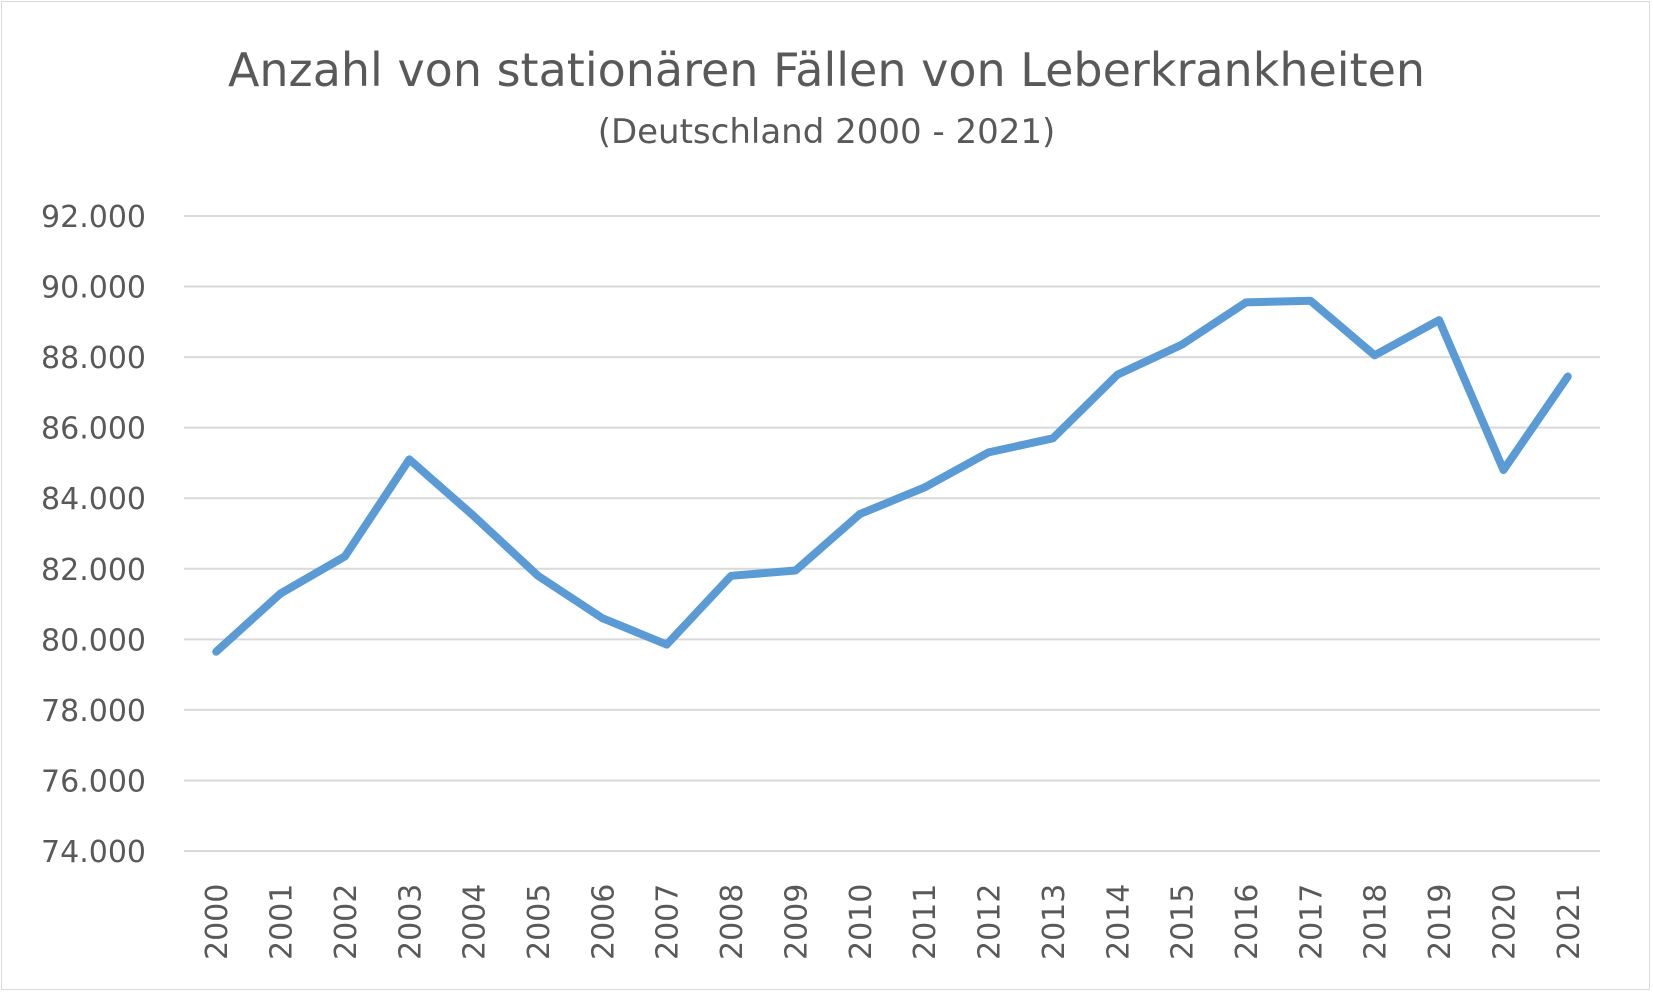 The width and height of the screenshot is (1653, 993). I want to click on y-tick-label: 76.000, so click(93, 781).